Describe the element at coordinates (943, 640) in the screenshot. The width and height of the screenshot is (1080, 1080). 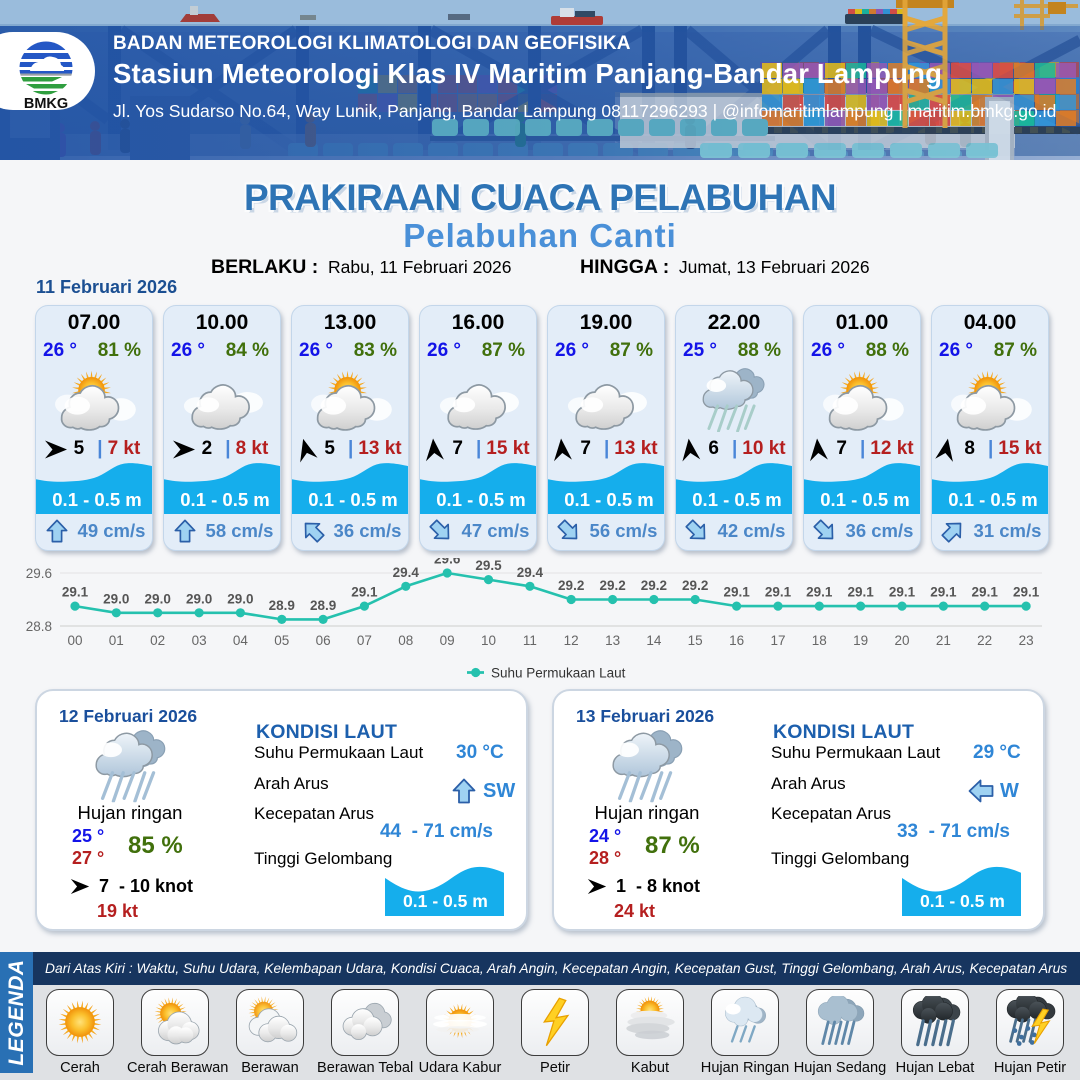
I see `svg-text: 21` at that location.